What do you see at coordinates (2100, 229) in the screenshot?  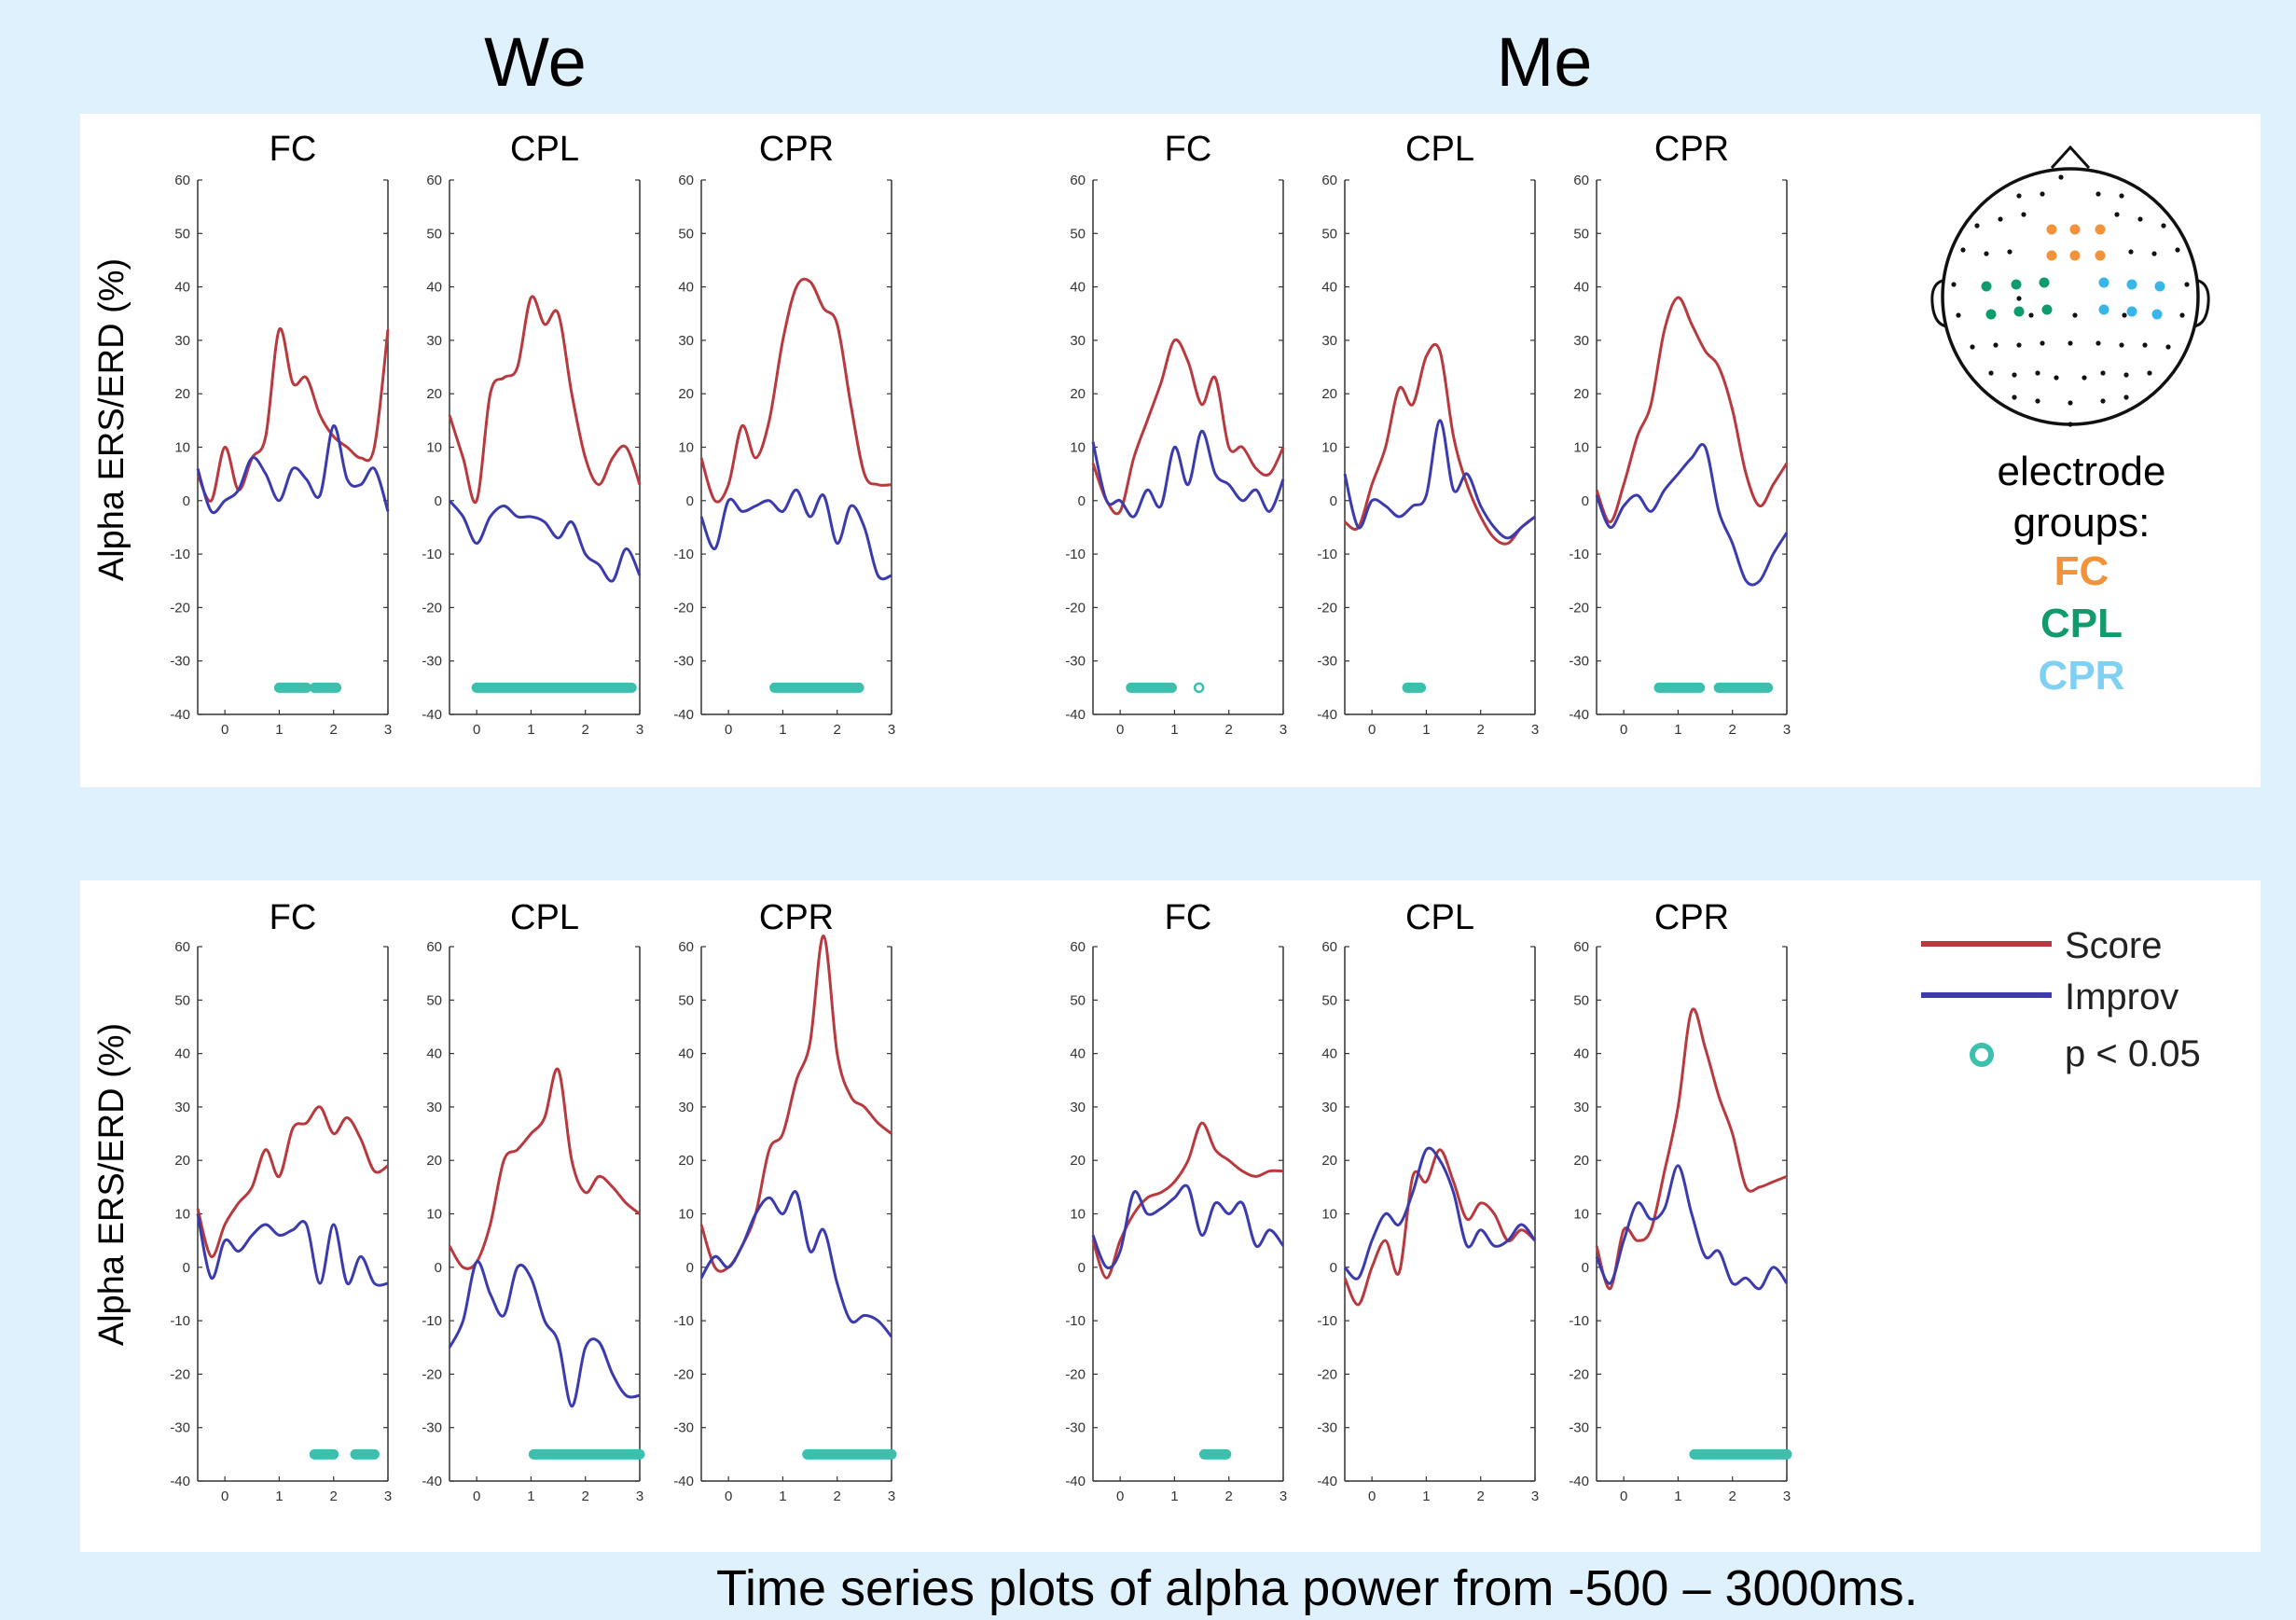 I see `electrode-fc` at bounding box center [2100, 229].